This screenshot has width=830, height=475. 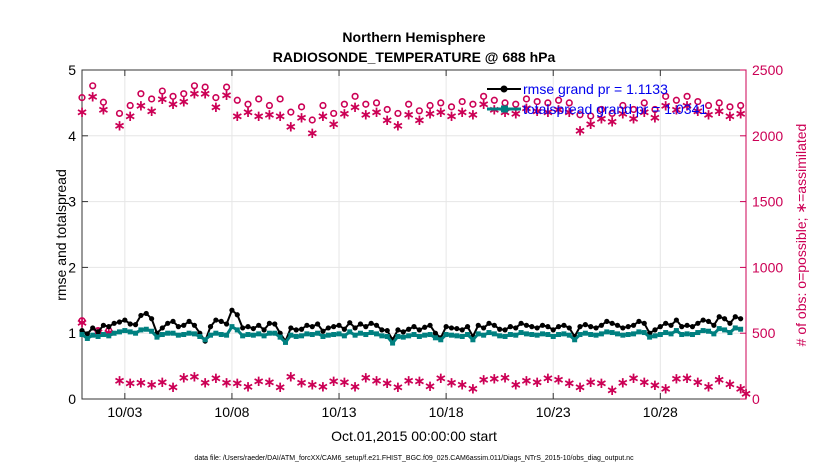 What do you see at coordinates (411, 335) in the screenshot?
I see `series-line-totalspread` at bounding box center [411, 335].